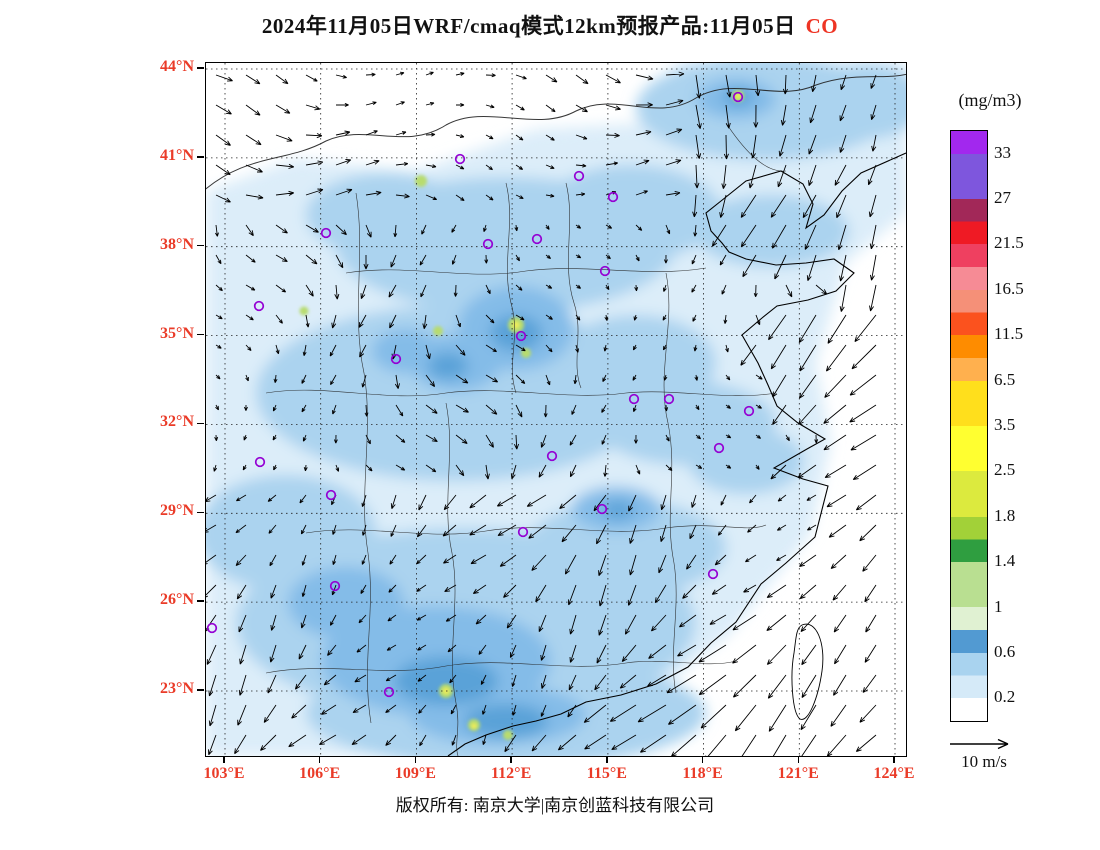  I want to click on lon-tick-label: 118°E, so click(702, 773).